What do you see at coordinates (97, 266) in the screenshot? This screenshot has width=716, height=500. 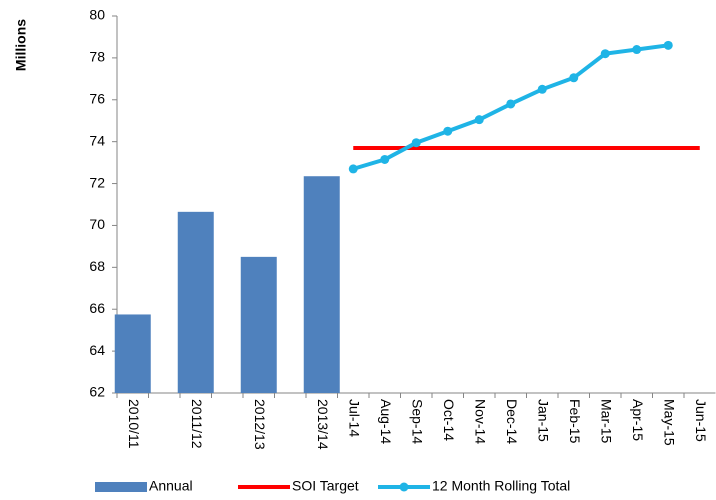 I see `y-tick-label: 68` at bounding box center [97, 266].